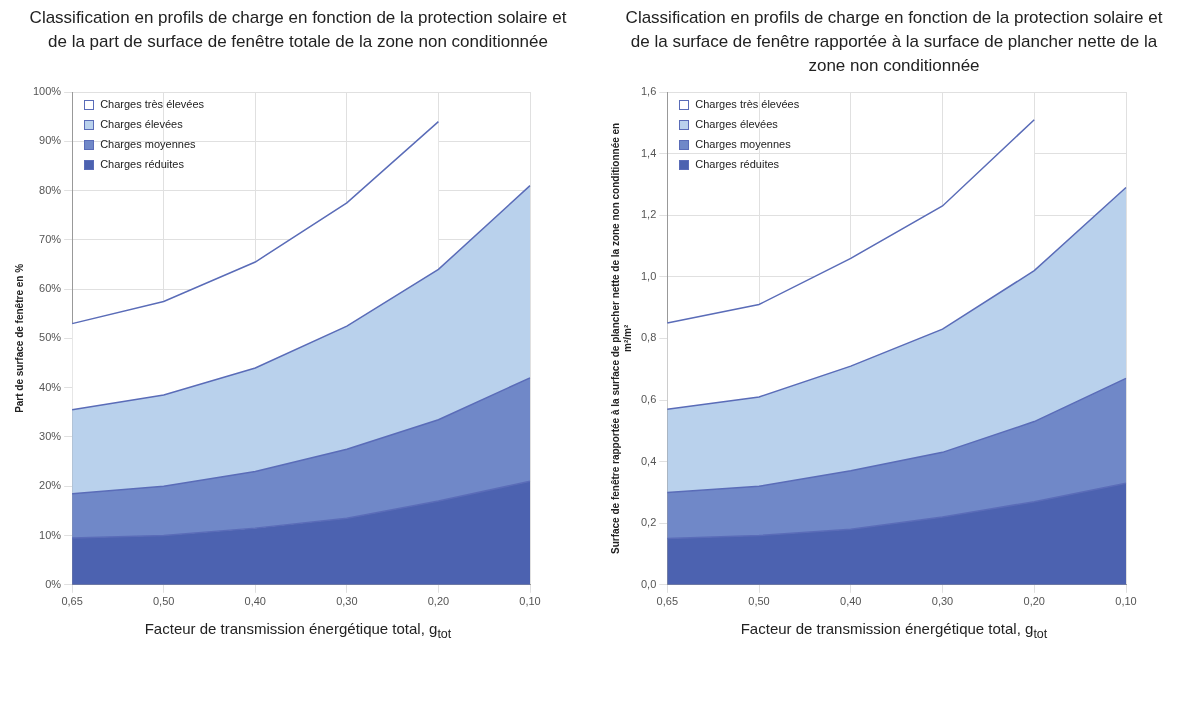 The image size is (1193, 717). What do you see at coordinates (621, 338) in the screenshot?
I see `y-axis-title: Surface de fenêtre rapportée à la surface de plancher nette de la zone non conditionnée en m²/m²` at bounding box center [621, 338].